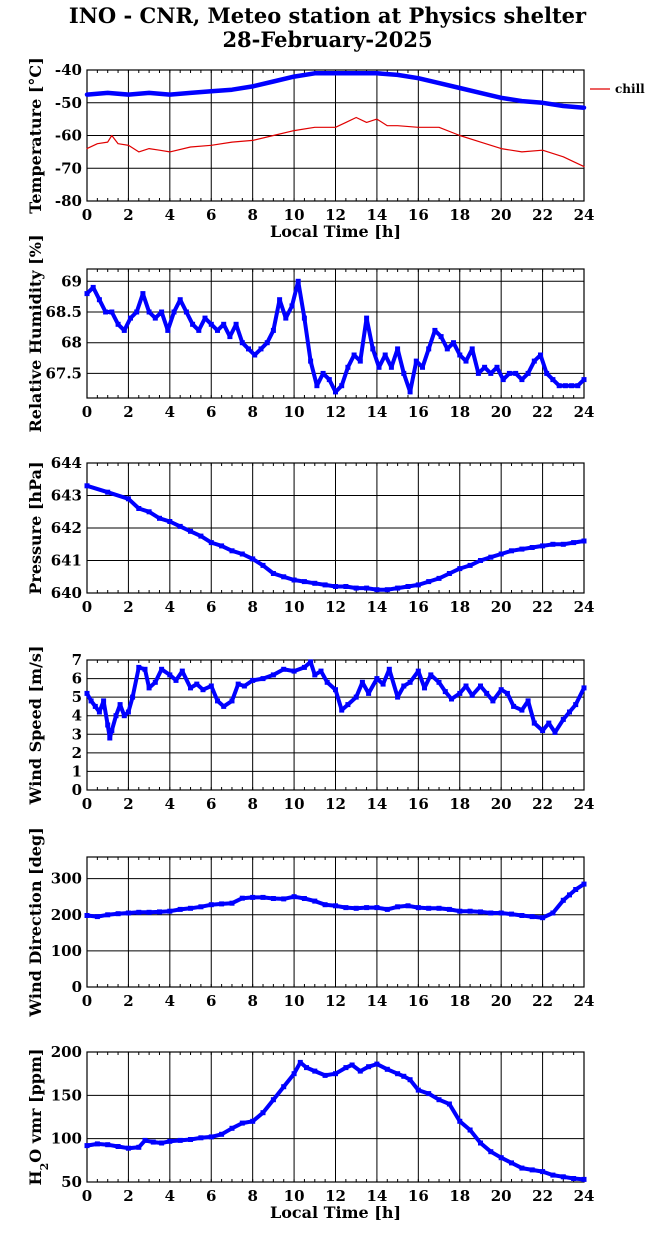 This screenshot has height=1248, width=655. Describe the element at coordinates (63, 312) in the screenshot. I see `y-tick-label: 68.5` at that location.